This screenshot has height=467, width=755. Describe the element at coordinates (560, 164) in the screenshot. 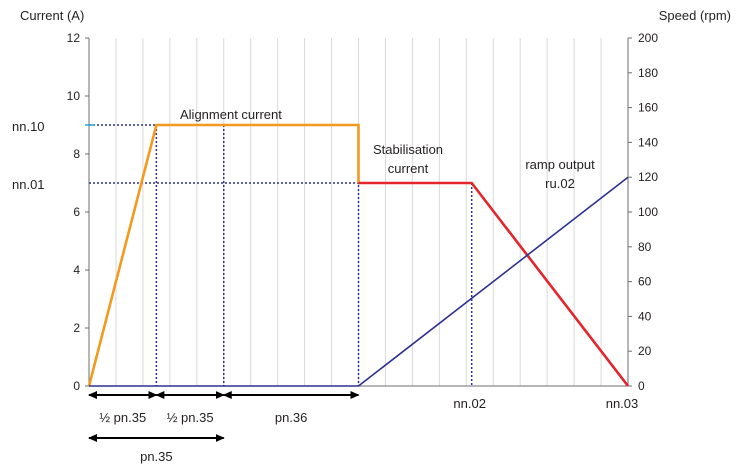

I see `ramp-output-label-line1: ramp output` at that location.